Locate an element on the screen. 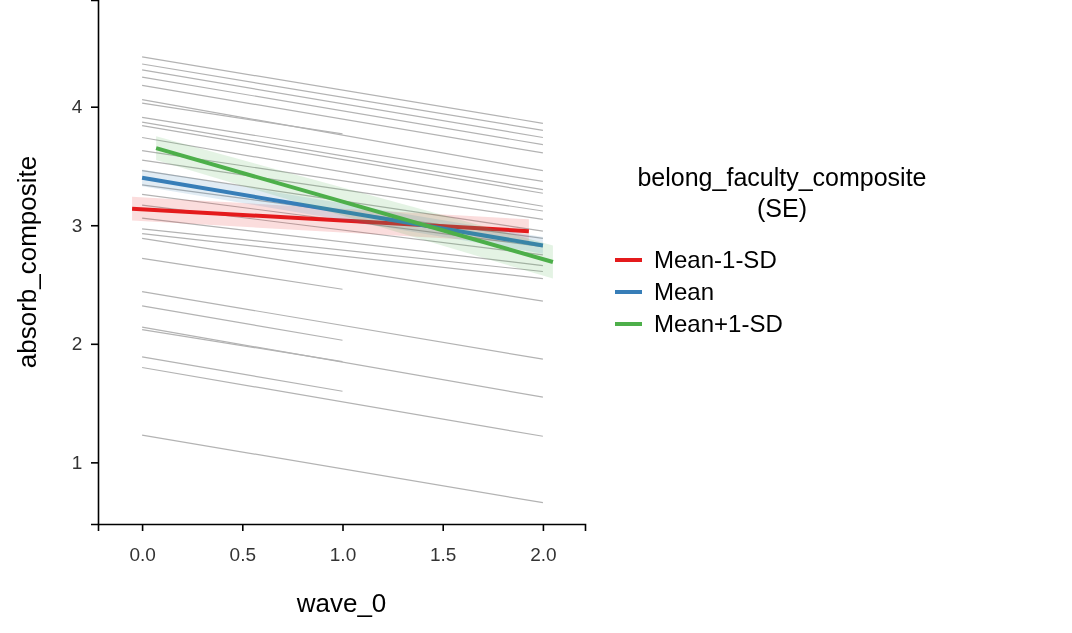 The width and height of the screenshot is (1072, 633). x-tick-label: 1.5 is located at coordinates (443, 554).